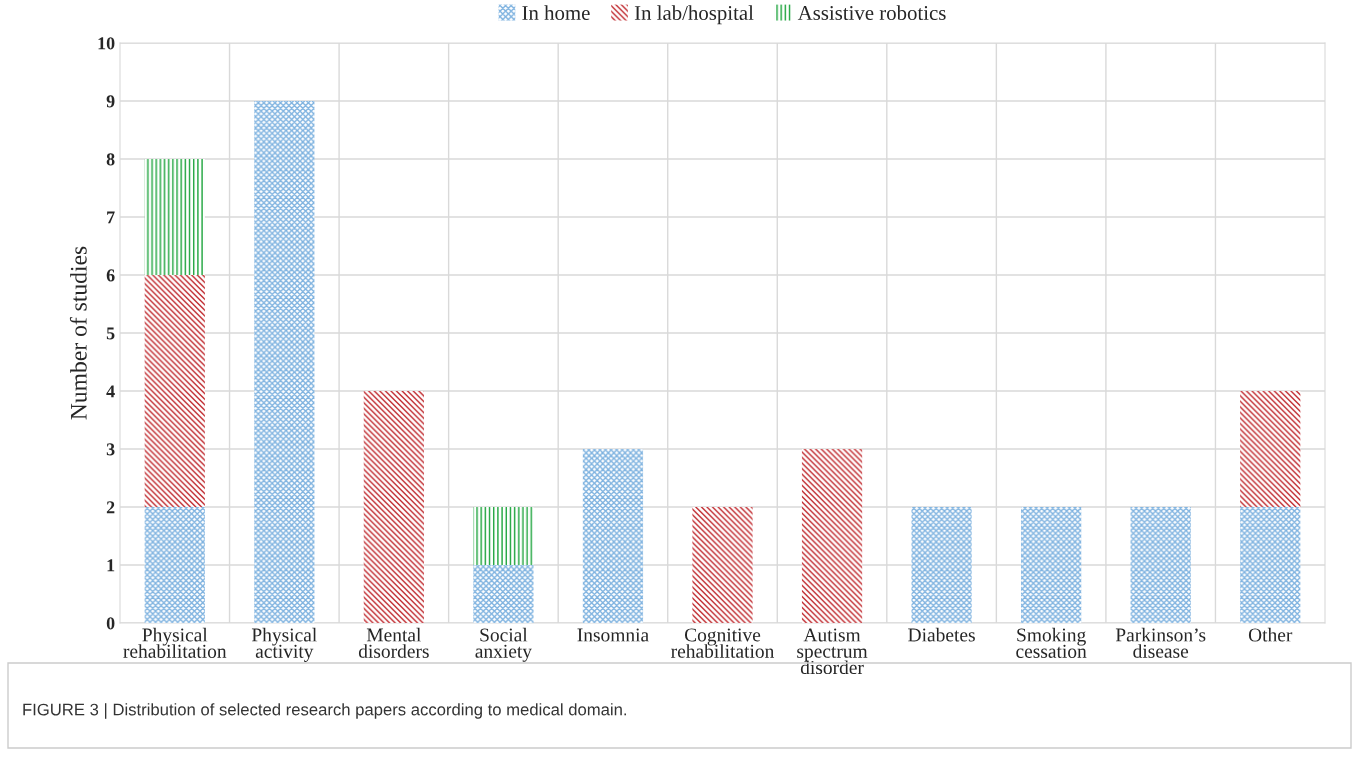 This screenshot has width=1359, height=761. Describe the element at coordinates (503, 644) in the screenshot. I see `x-tick-label: Social anxiety` at that location.